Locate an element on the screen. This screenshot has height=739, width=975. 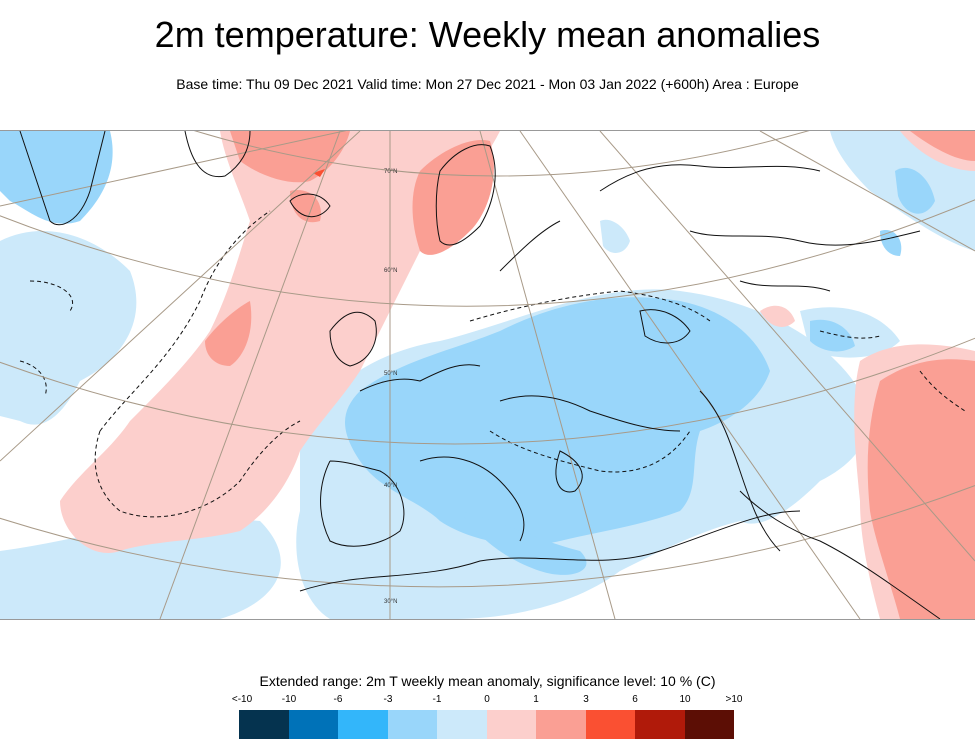
legend-tick: <-10 is located at coordinates (242, 699).